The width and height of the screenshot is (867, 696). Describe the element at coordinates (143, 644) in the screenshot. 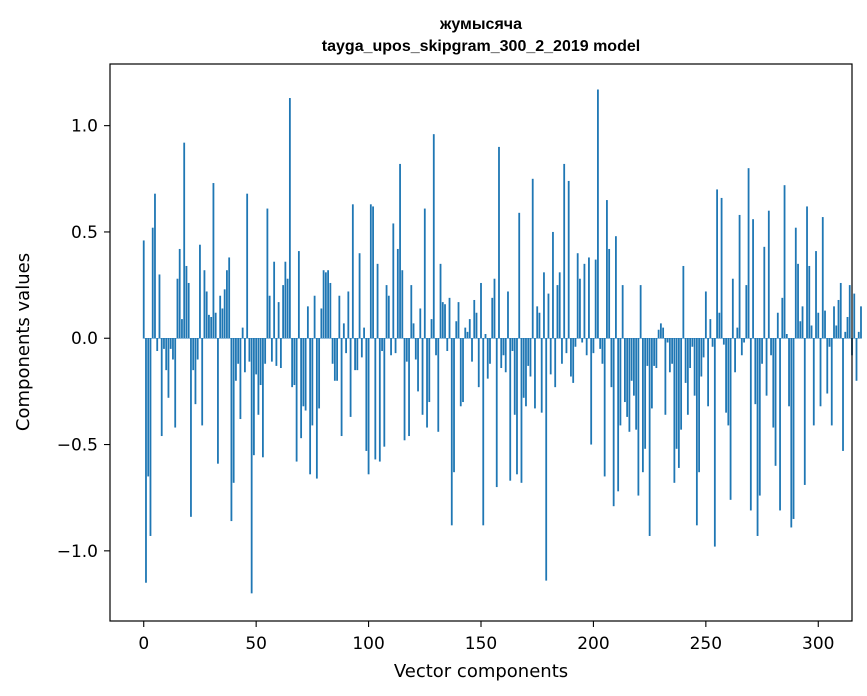

I see `x-tick-label: 0` at that location.